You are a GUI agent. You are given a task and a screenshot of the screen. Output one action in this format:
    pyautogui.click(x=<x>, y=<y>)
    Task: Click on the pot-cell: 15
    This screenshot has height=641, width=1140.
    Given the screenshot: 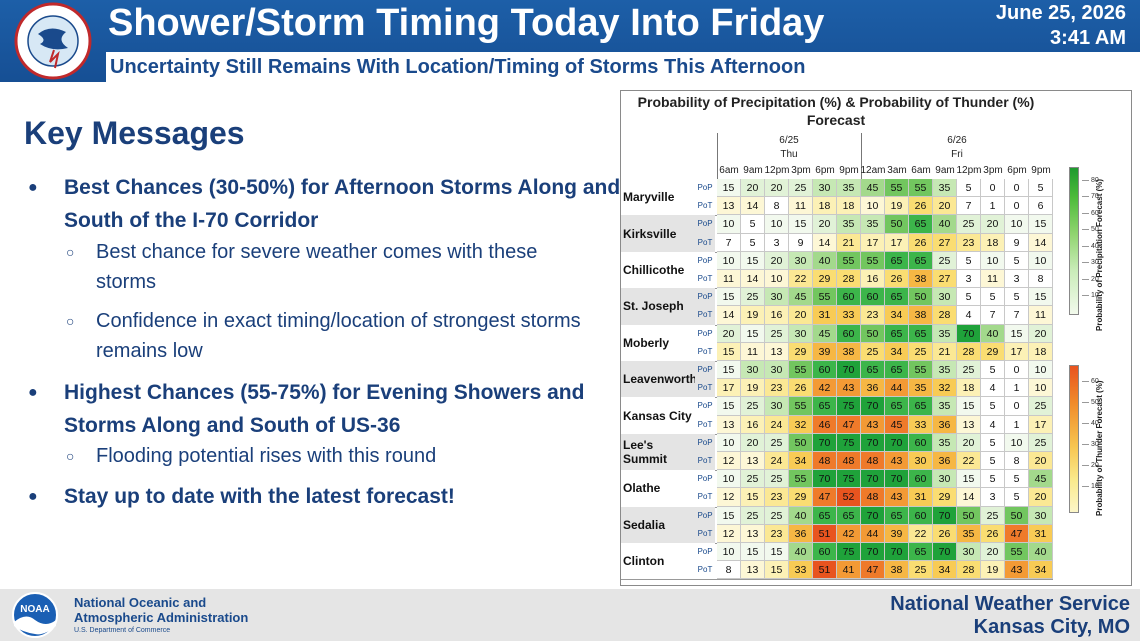 What is the action you would take?
    pyautogui.click(x=729, y=351)
    